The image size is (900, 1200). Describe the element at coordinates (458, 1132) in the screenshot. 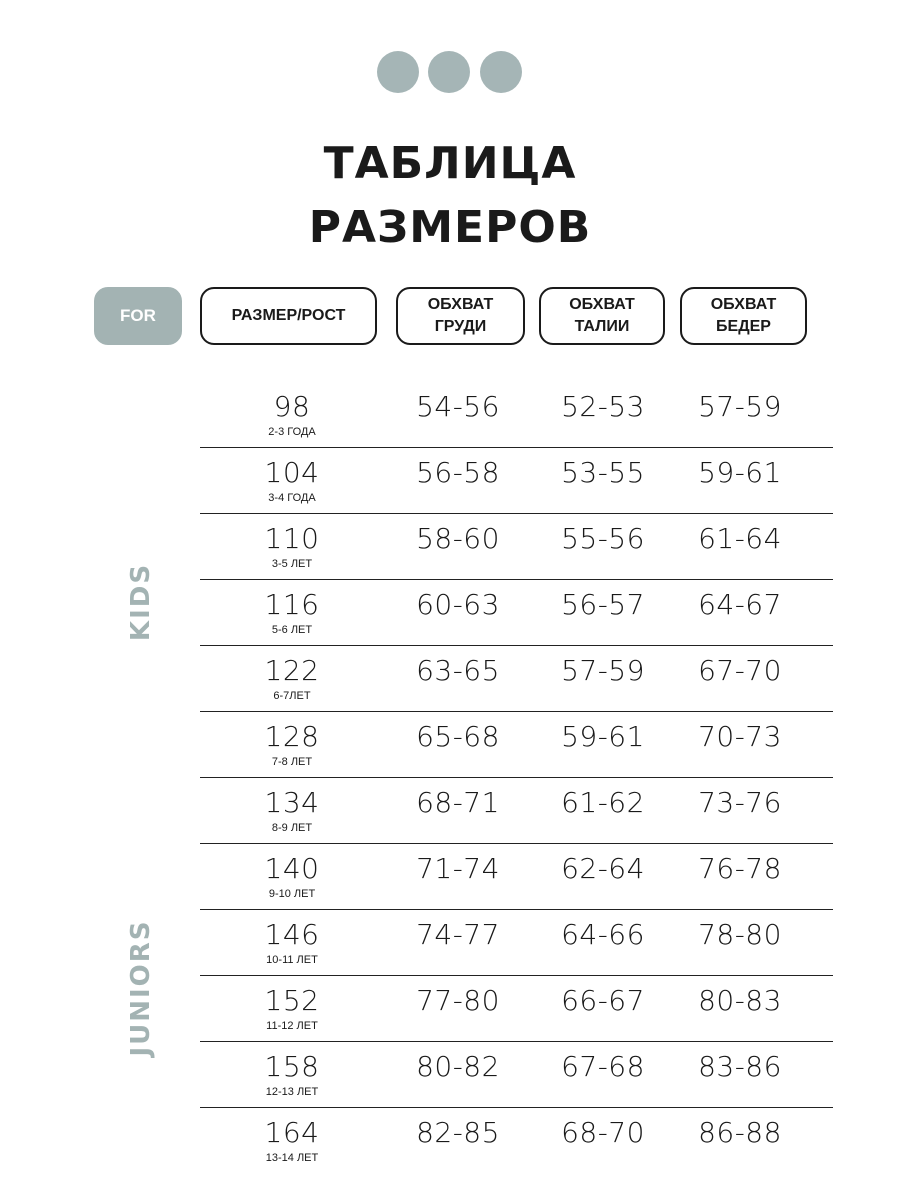

I see `cell-chest: 82-85` at that location.